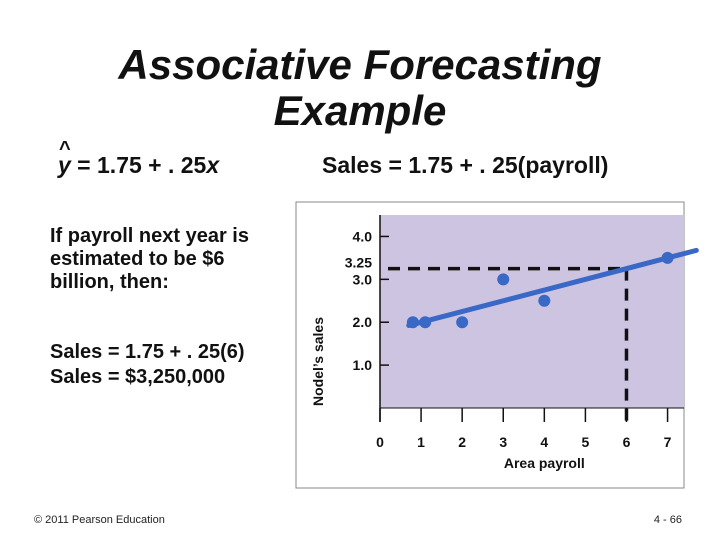 This screenshot has height=540, width=720. What do you see at coordinates (363, 365) in the screenshot?
I see `y-tick-label: 1.0` at bounding box center [363, 365].